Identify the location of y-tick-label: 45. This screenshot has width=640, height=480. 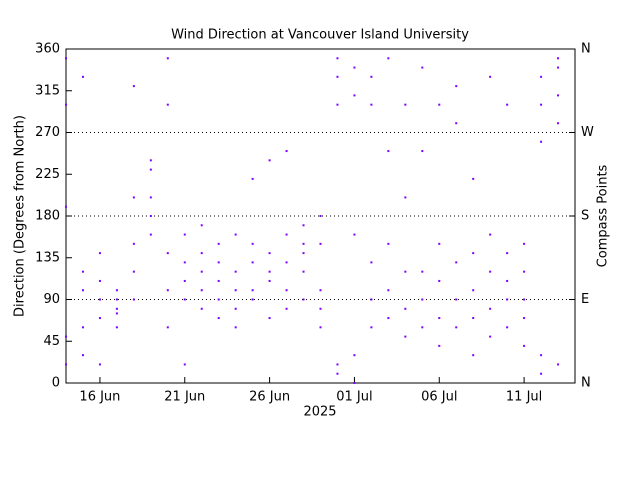
(51, 341).